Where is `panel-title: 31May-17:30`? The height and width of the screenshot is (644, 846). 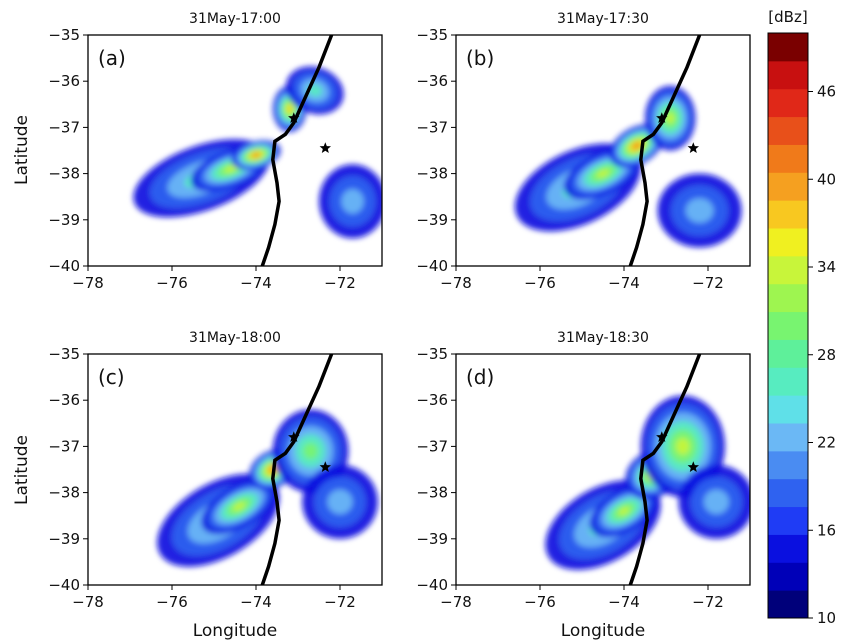
panel-title: 31May-17:30 is located at coordinates (603, 19).